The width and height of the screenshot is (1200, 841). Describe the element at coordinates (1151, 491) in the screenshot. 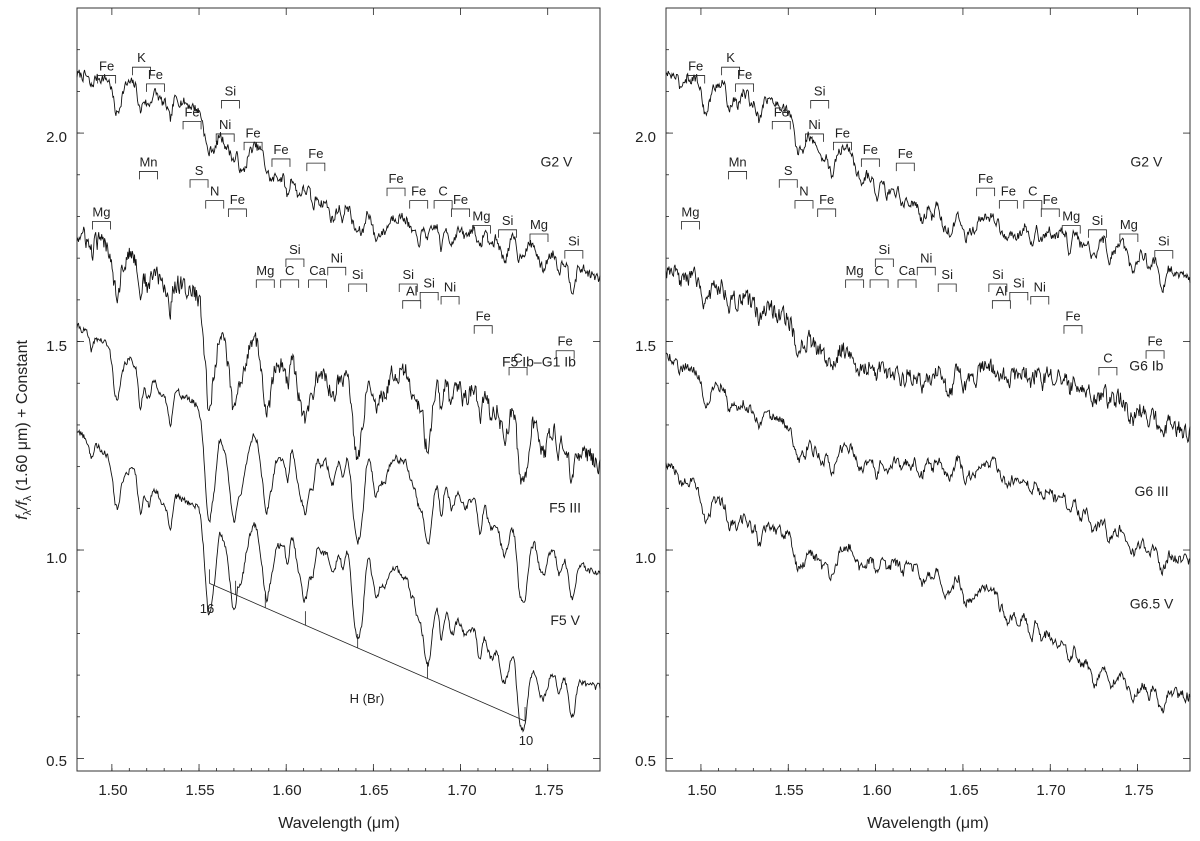

I see `spectrum-label: G6 III` at that location.